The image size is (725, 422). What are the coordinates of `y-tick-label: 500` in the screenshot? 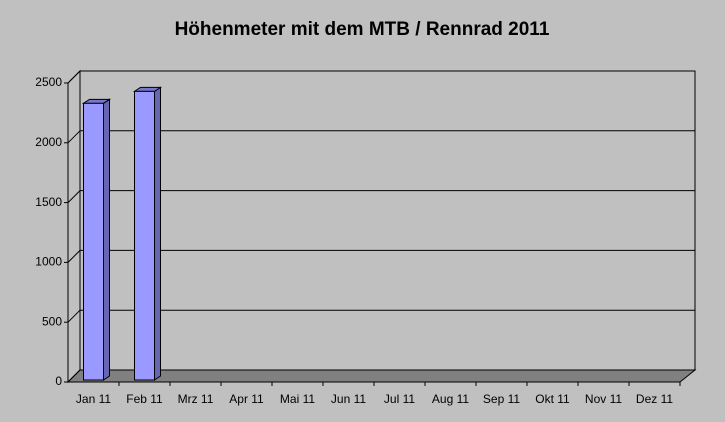 It's located at (52, 321).